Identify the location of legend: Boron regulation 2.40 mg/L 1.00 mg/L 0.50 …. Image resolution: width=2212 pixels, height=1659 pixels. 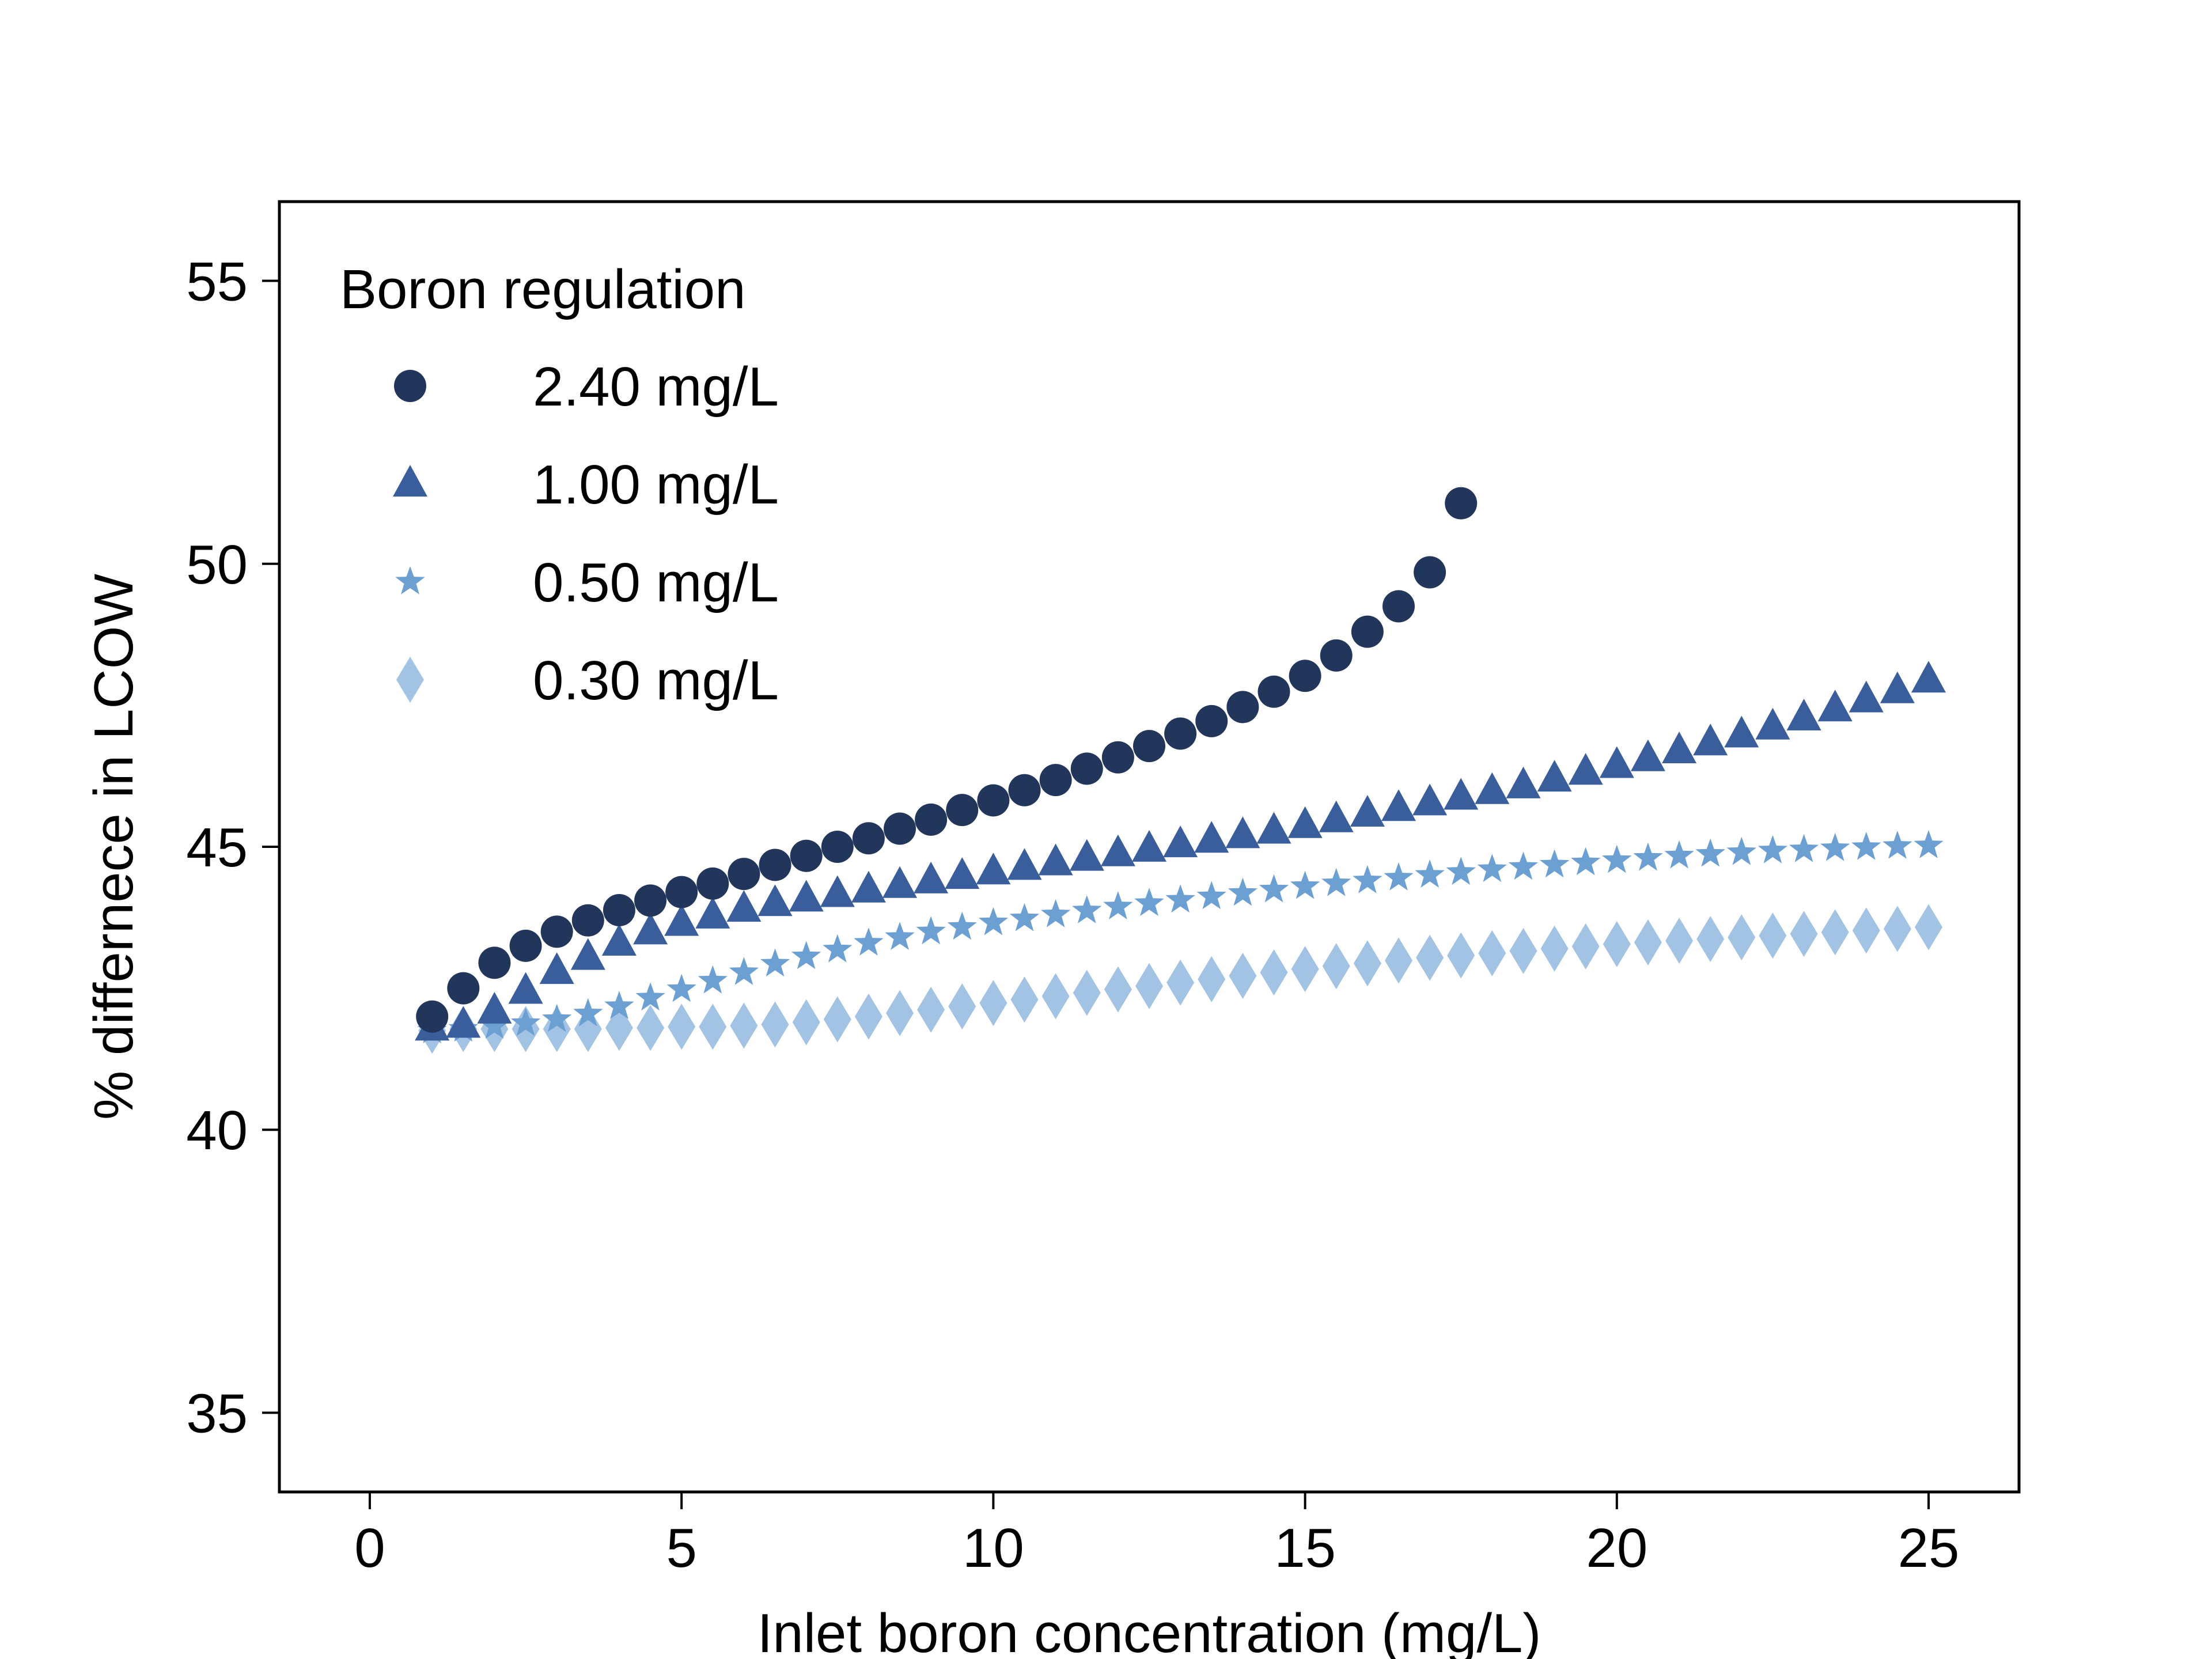
(559, 485).